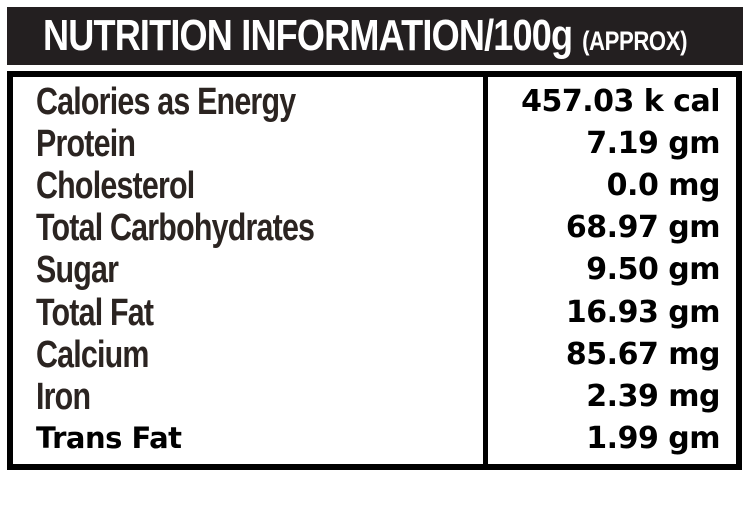 This screenshot has width=747, height=506. I want to click on nutrient-amount: 9.50 gm, so click(653, 270).